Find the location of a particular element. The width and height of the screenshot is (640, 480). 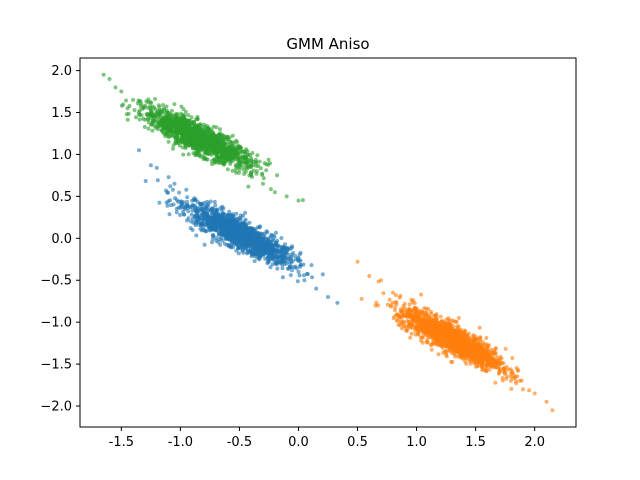

x-tick-label: -1.0 is located at coordinates (180, 442).